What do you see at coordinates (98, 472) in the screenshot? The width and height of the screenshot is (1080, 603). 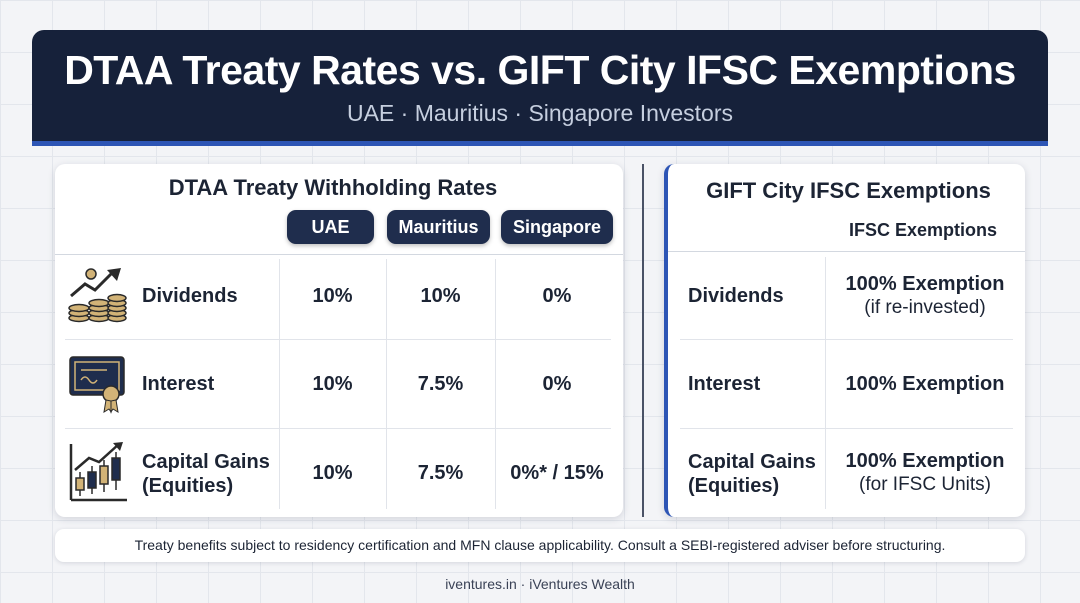 I see `candlestick-chart-icon` at bounding box center [98, 472].